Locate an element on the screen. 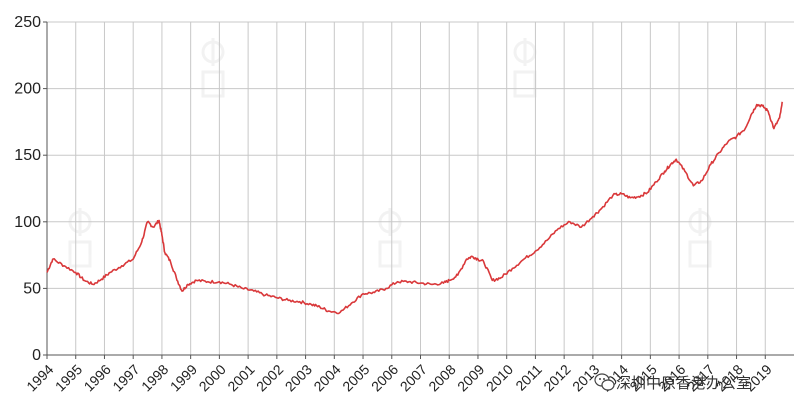 Image resolution: width=808 pixels, height=404 pixels. y-tick-label: 250 is located at coordinates (27, 22).